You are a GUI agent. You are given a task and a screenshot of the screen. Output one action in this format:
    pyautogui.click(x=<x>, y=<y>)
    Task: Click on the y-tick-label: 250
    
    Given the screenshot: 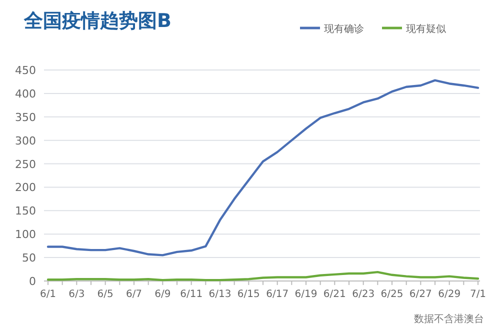 What is the action you would take?
    pyautogui.click(x=25, y=164)
    